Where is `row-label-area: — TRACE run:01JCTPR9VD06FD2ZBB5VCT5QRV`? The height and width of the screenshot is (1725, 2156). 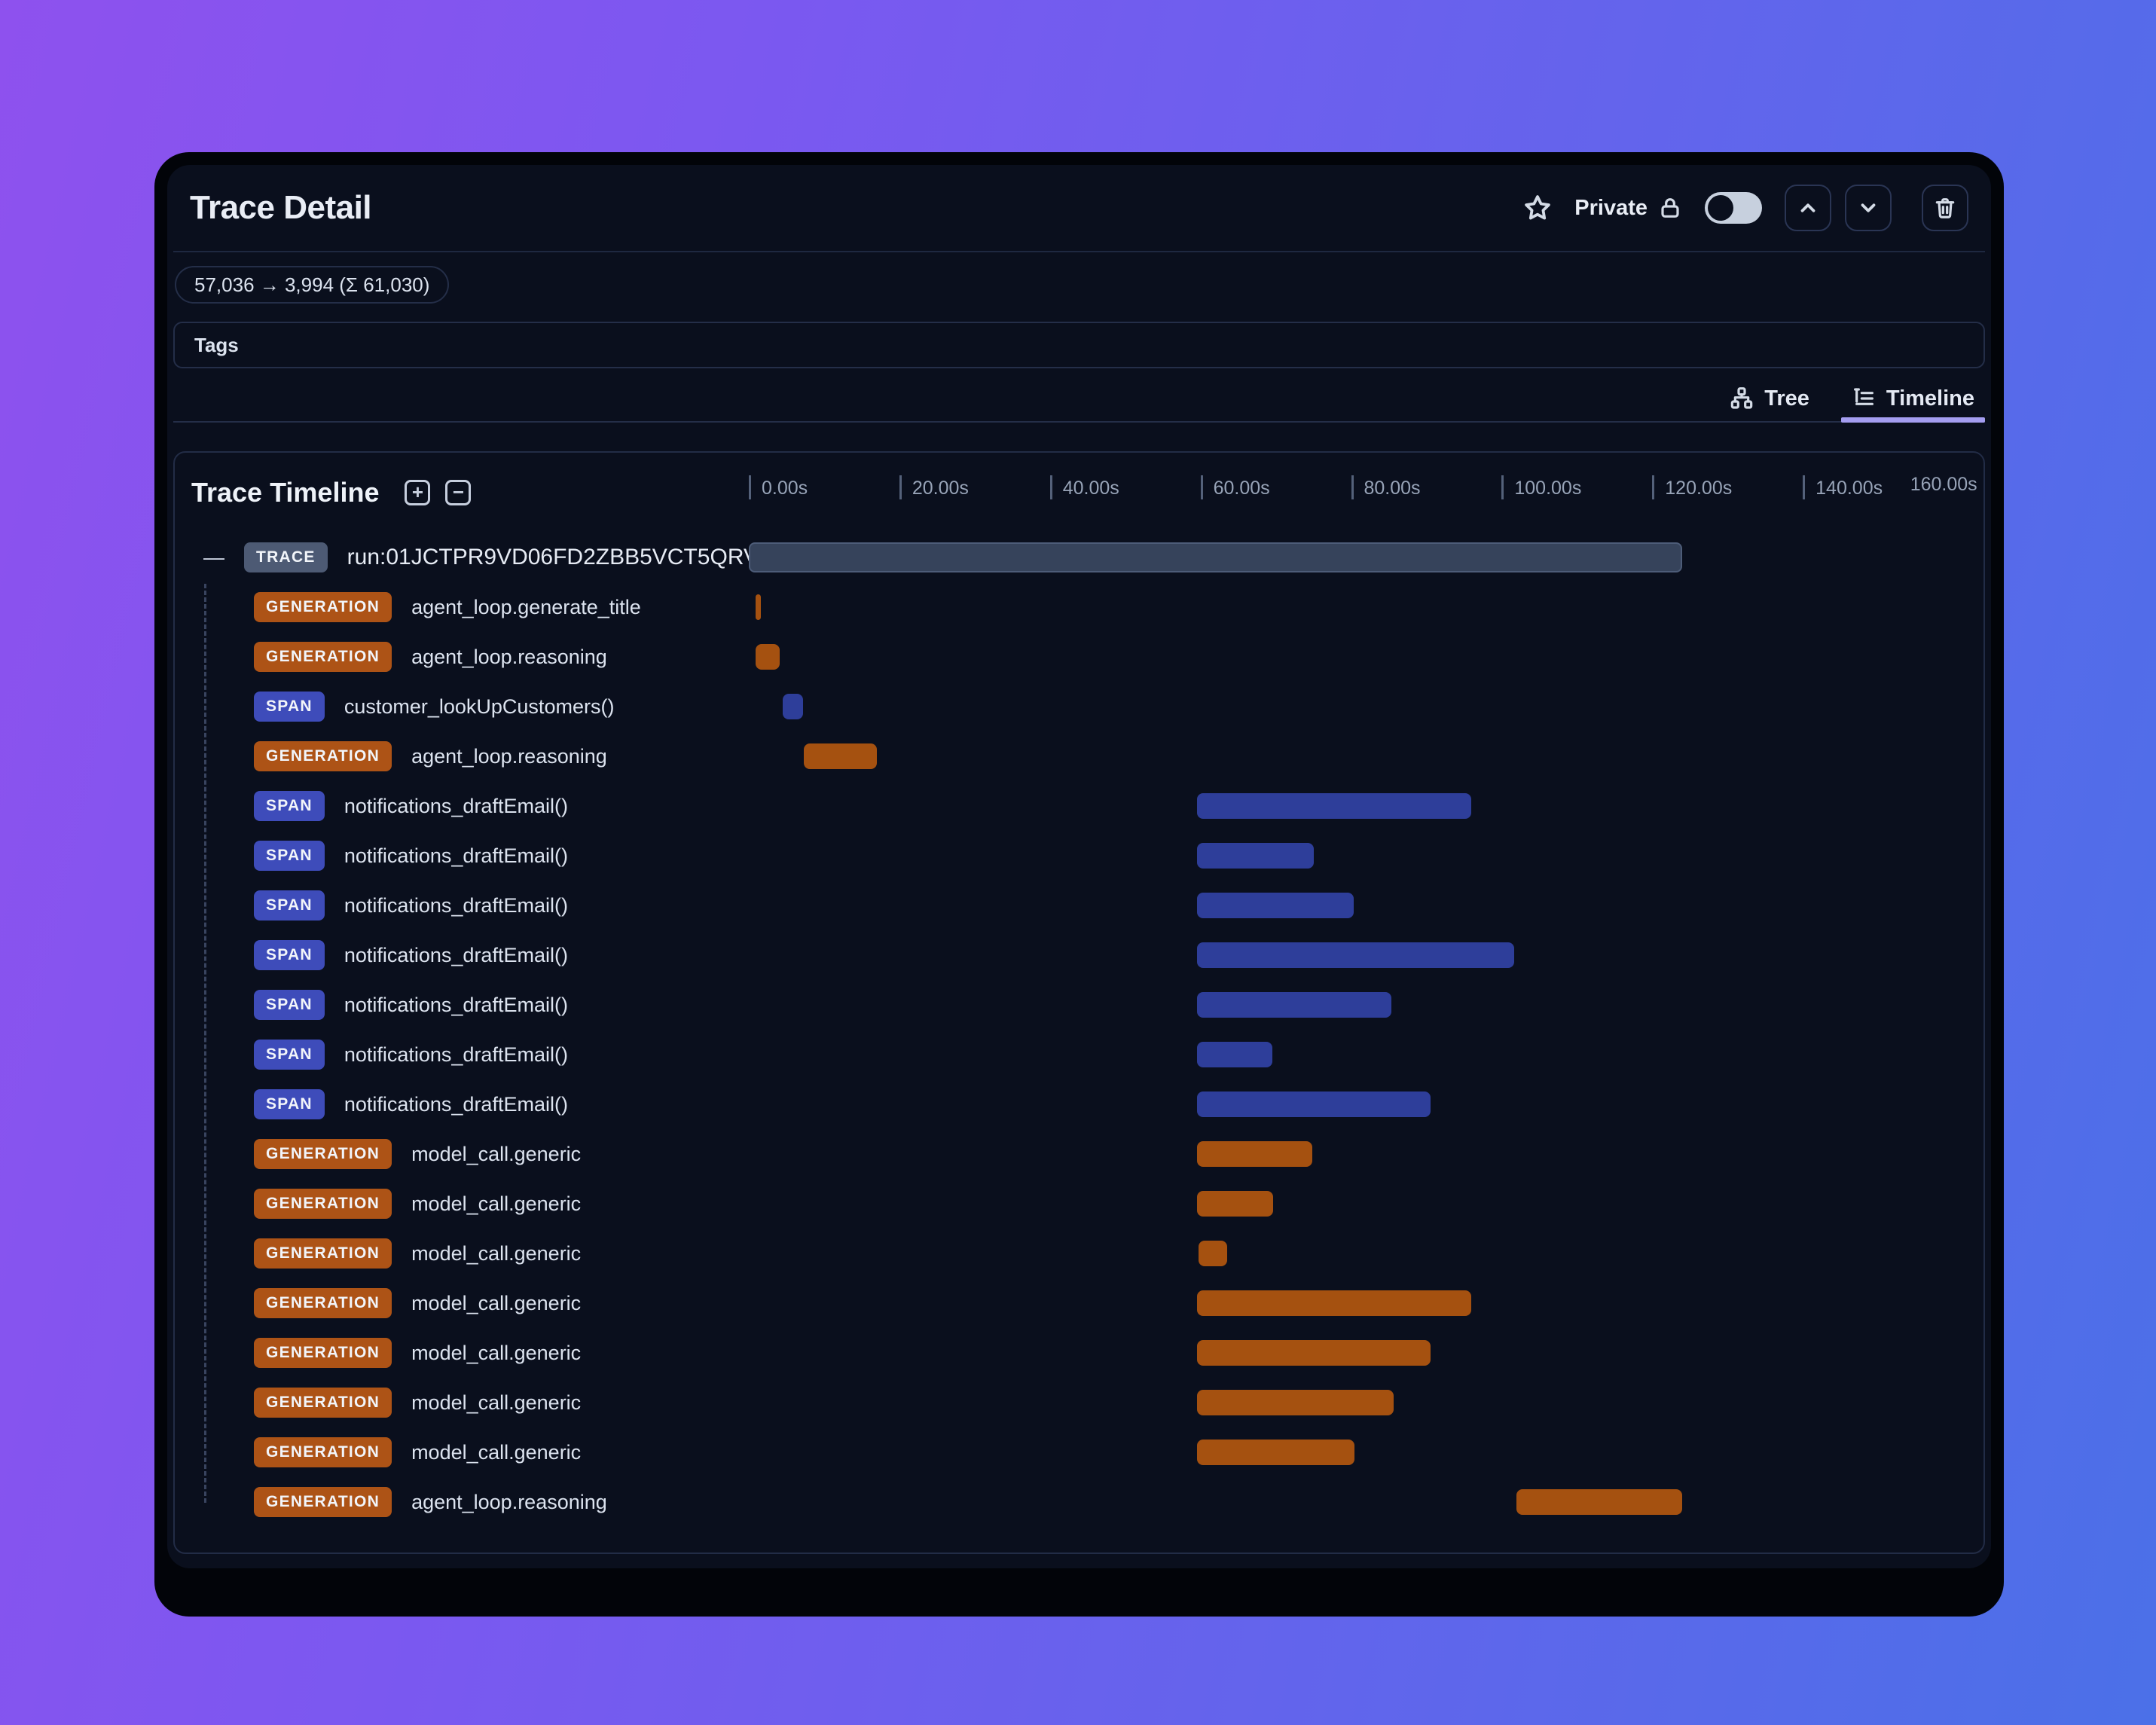 row-label-area: — TRACE run:01JCTPR9VD06FD2ZBB5VCT5QRV is located at coordinates (467, 558).